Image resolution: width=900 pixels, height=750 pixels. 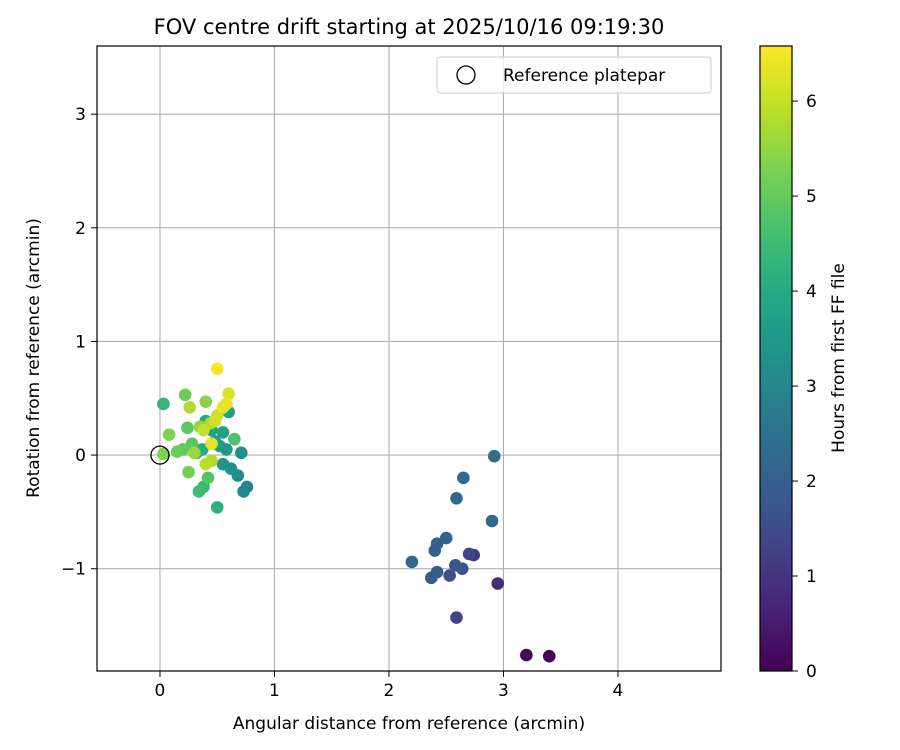 What do you see at coordinates (34, 358) in the screenshot?
I see `y-axis-label: Rotation from reference (arcmin)` at bounding box center [34, 358].